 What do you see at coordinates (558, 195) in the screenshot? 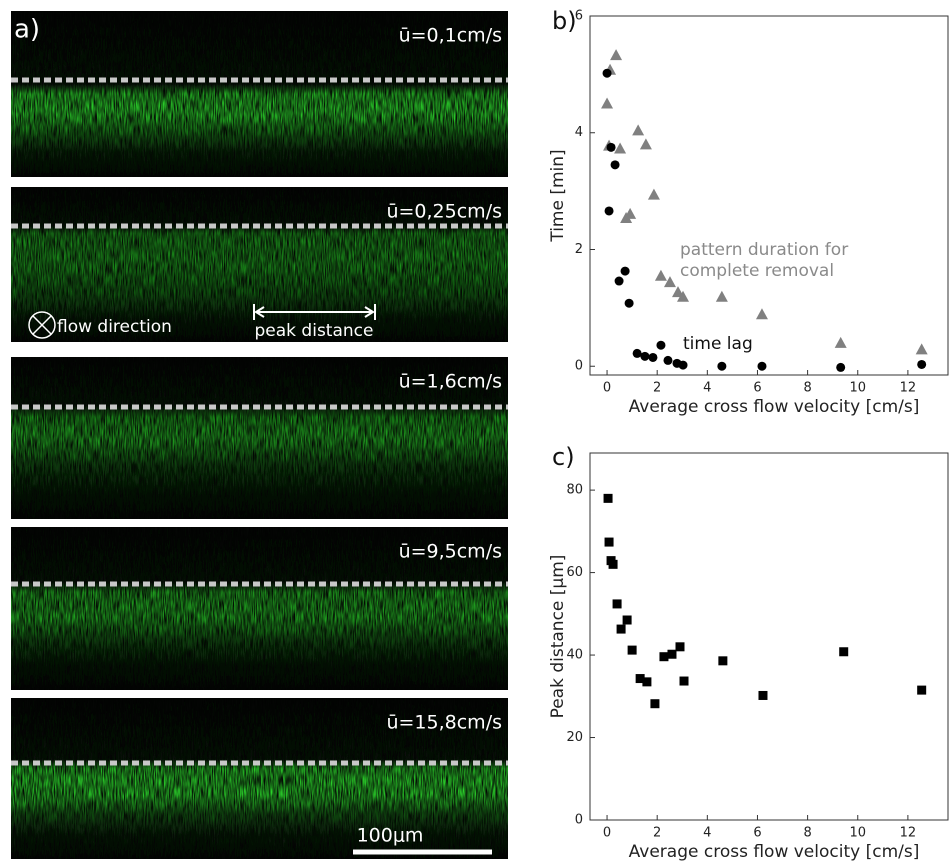
I see `y-axis-label: Time [min]` at bounding box center [558, 195].